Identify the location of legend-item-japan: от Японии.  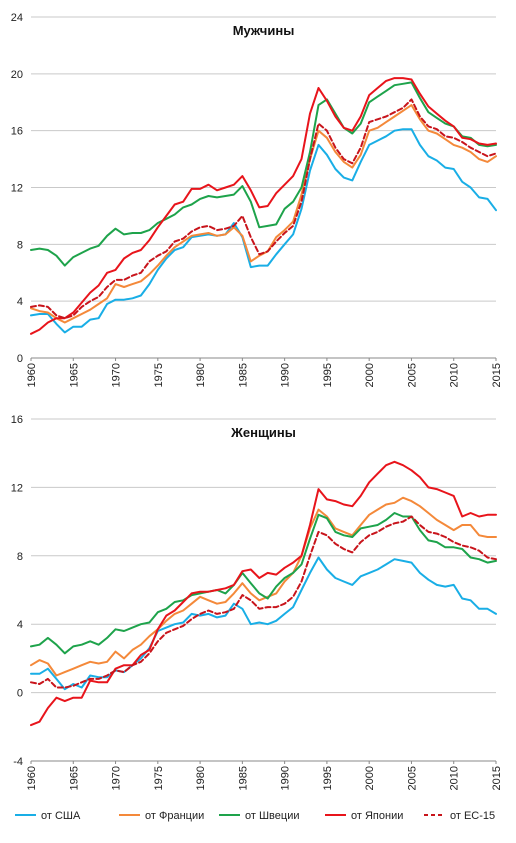
(364, 816).